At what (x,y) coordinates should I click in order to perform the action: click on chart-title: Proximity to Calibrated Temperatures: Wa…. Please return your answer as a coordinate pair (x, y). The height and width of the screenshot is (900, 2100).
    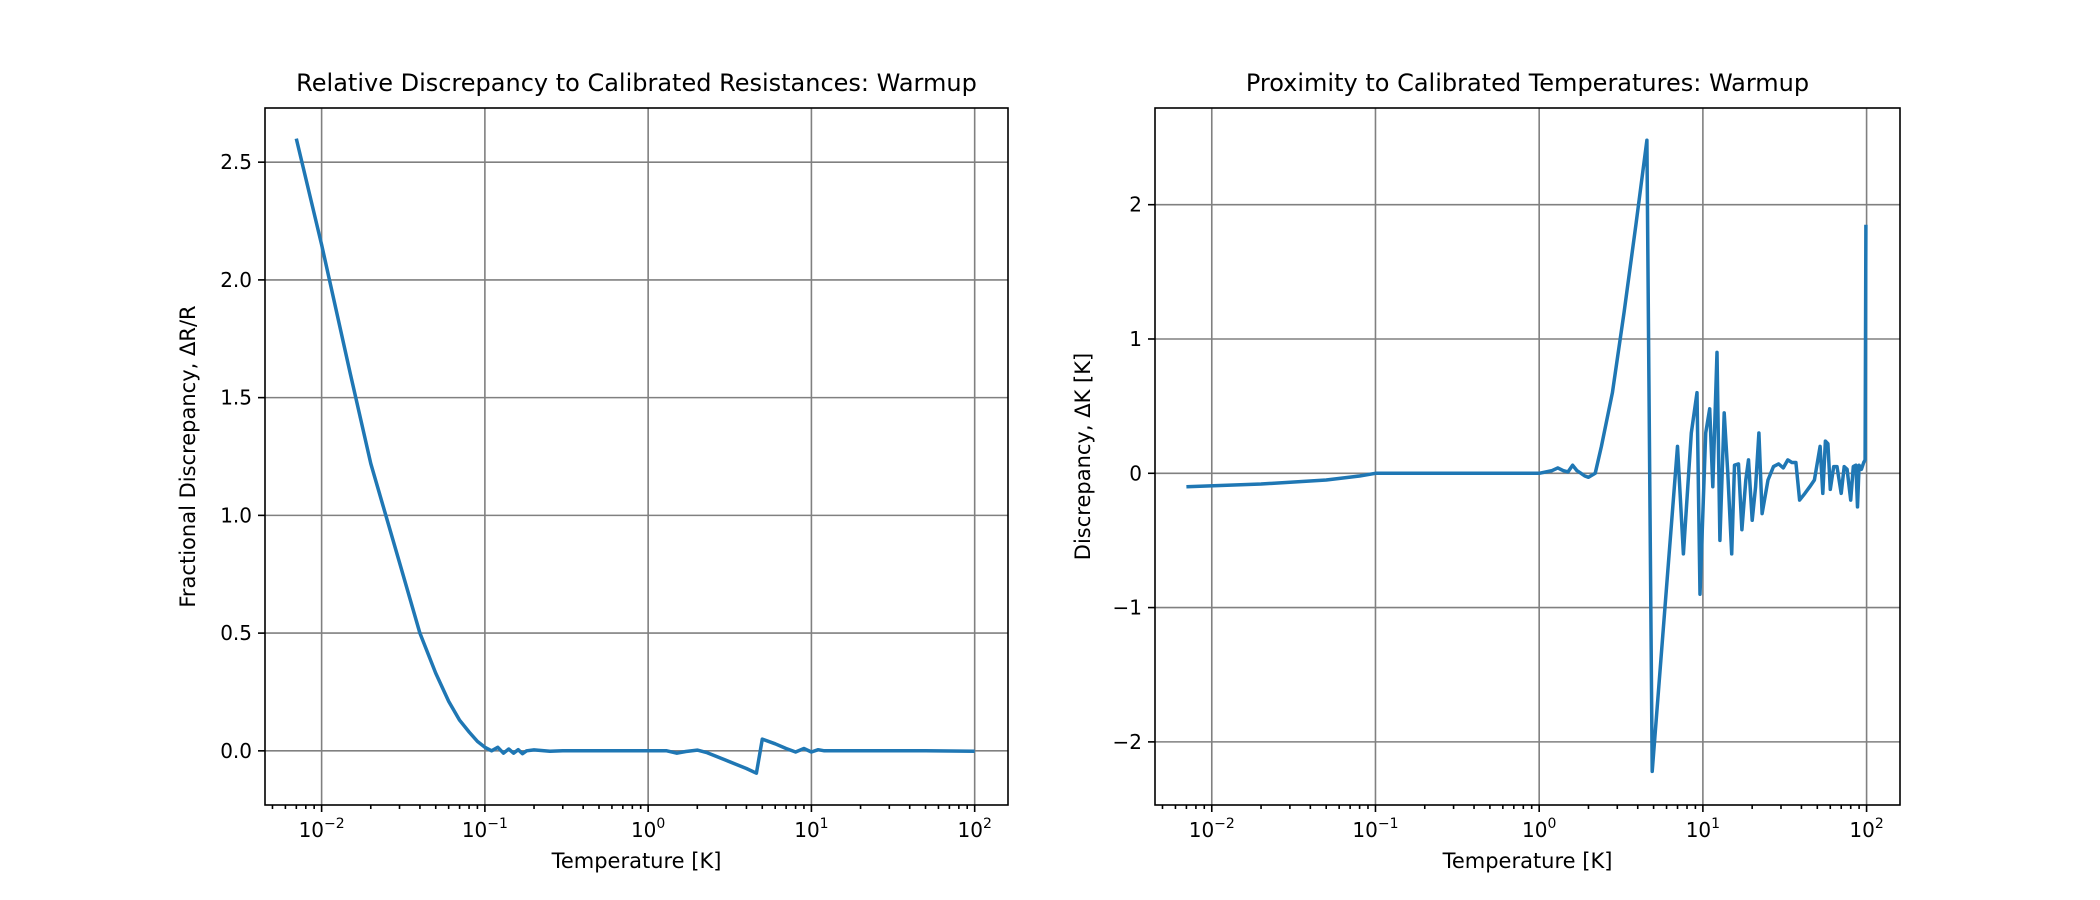
    Looking at the image, I should click on (1527, 83).